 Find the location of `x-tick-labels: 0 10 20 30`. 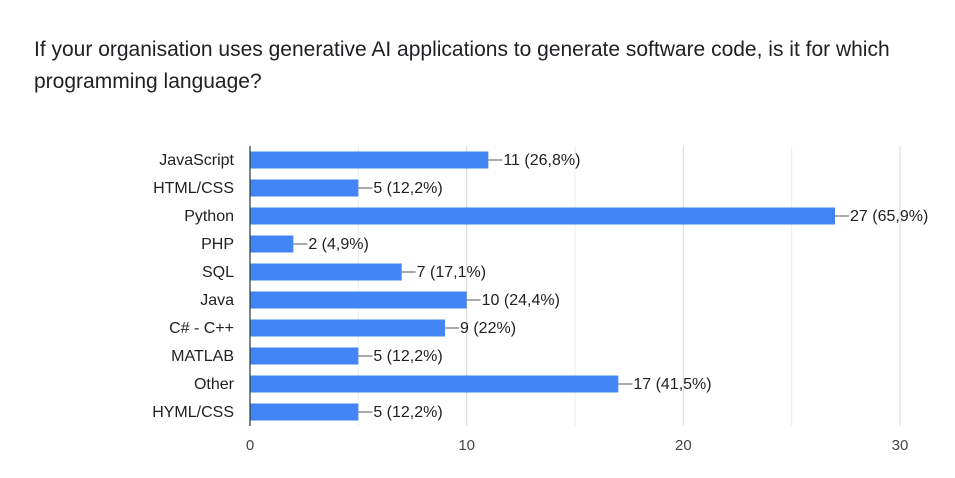

x-tick-labels: 0 10 20 30 is located at coordinates (577, 445).